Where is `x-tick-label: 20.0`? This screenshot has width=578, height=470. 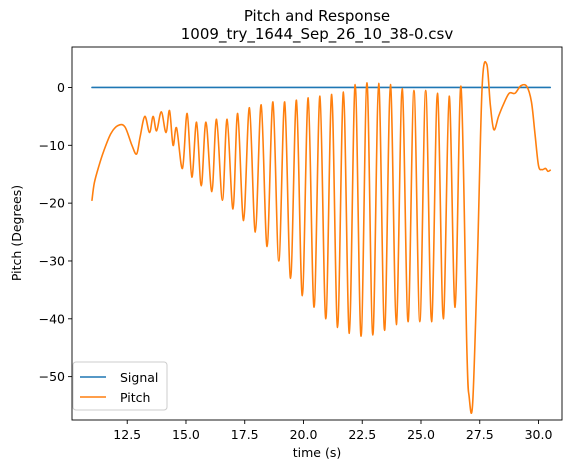 x-tick-label: 20.0 is located at coordinates (304, 434).